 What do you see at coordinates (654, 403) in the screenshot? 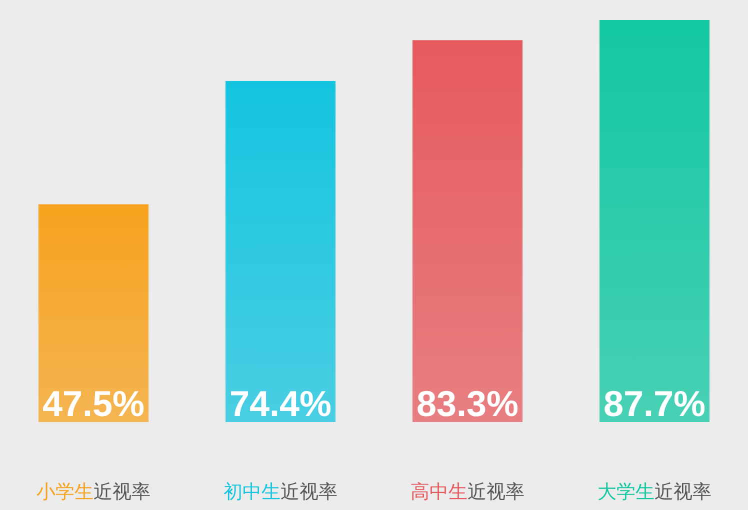
I see `data-label: 87.7%` at bounding box center [654, 403].